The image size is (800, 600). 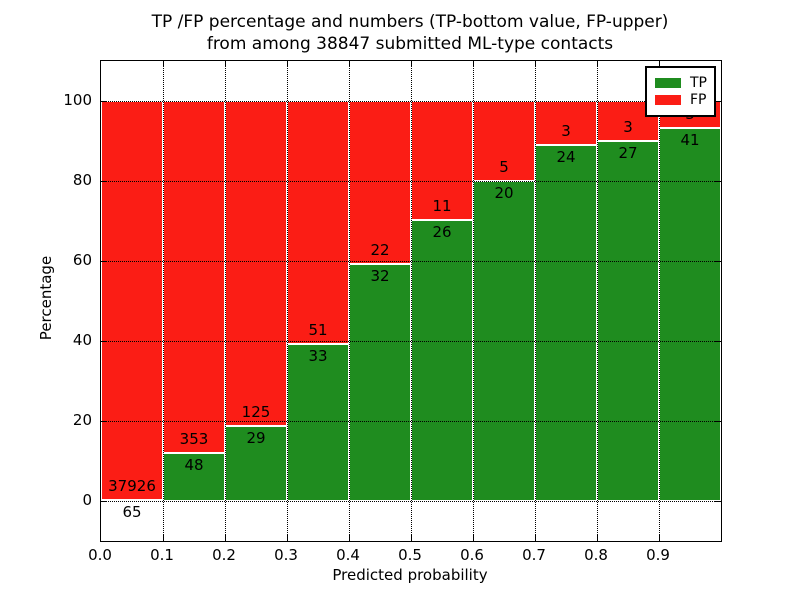 I want to click on y-tick-label: 40, so click(x=82, y=340).